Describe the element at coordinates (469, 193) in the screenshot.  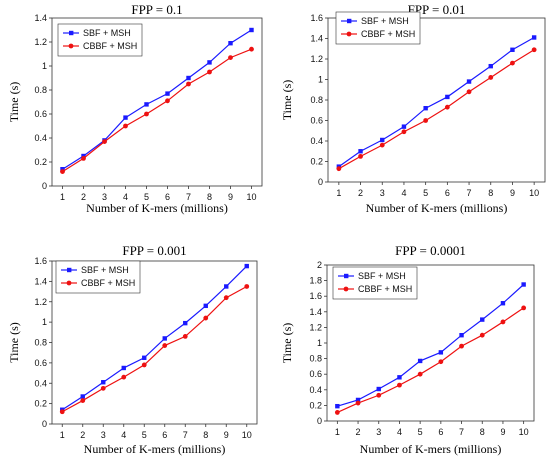
I see `chart2-x-tick-label: 7` at that location.